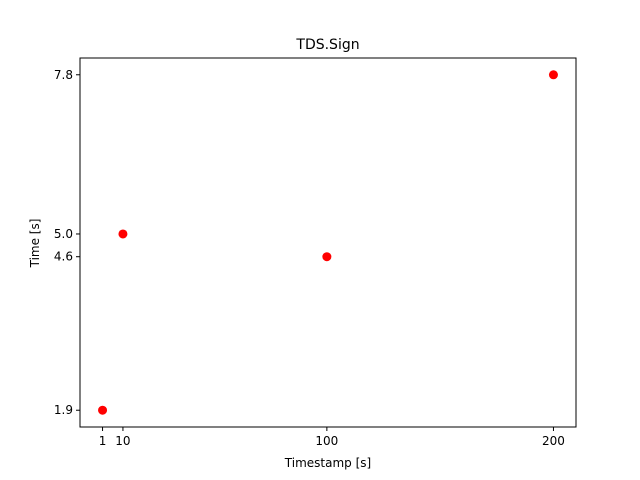 The width and height of the screenshot is (640, 480). I want to click on y-tick-label: 1.9, so click(63, 410).